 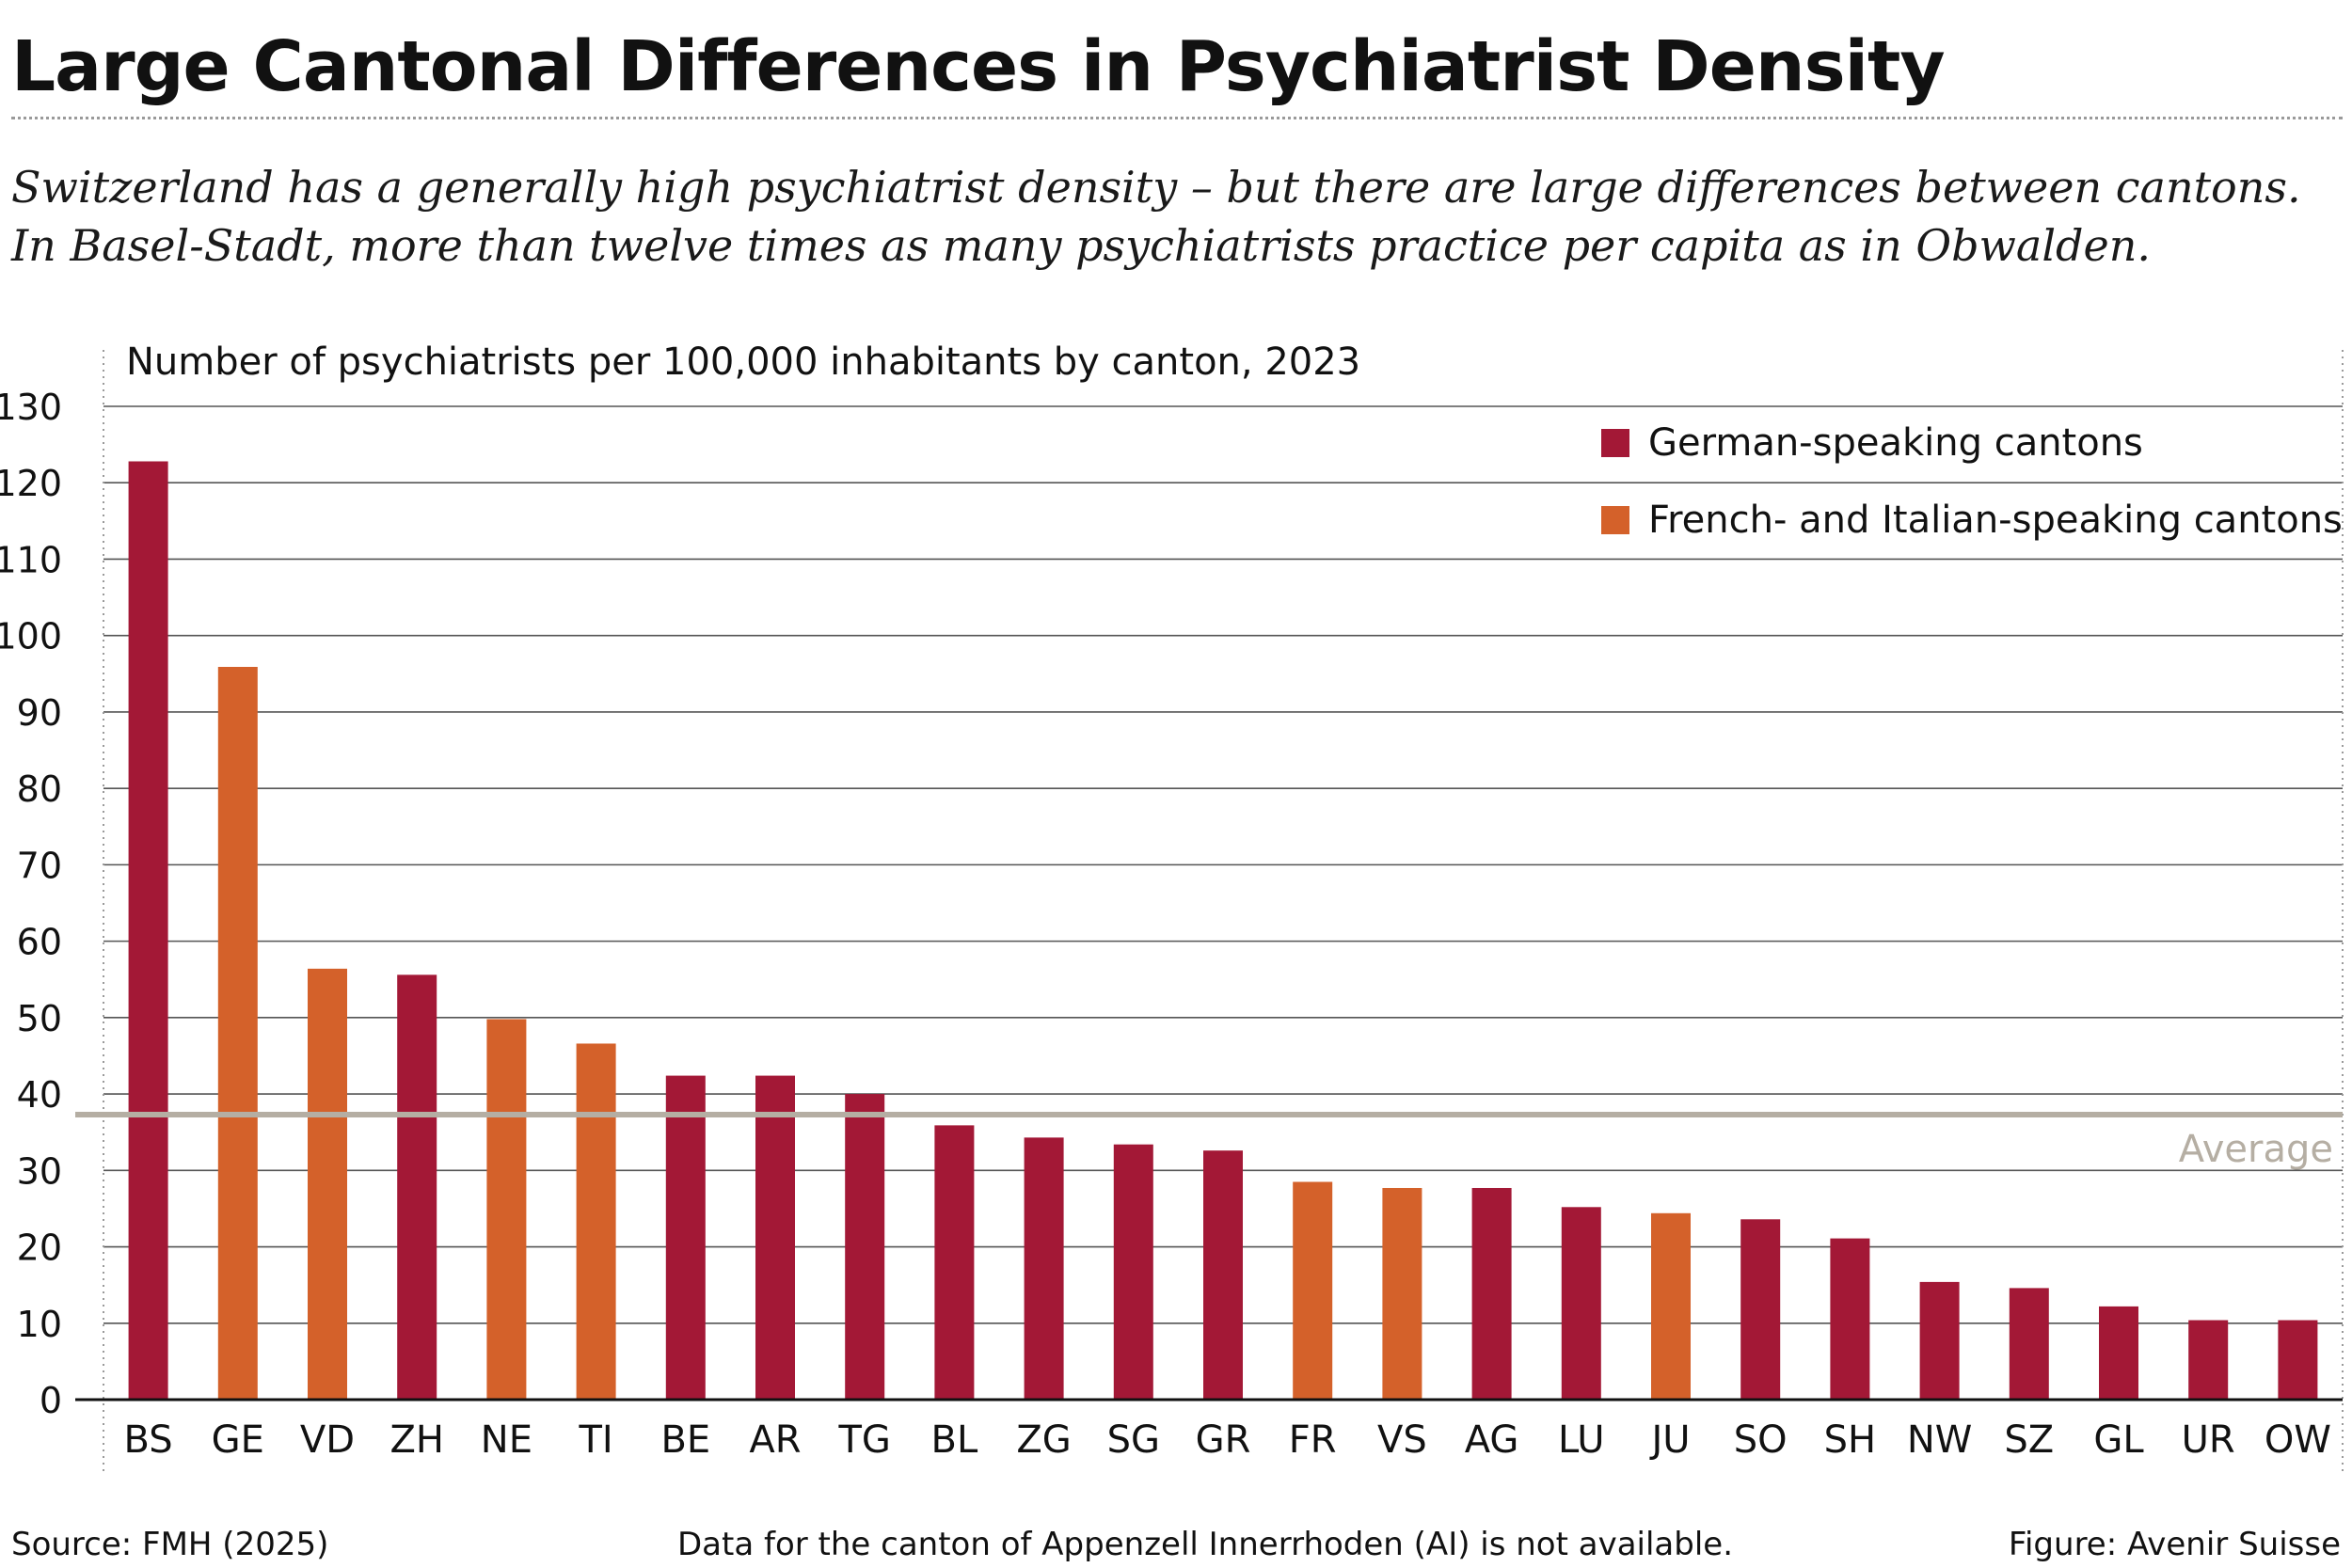 I want to click on average-line-group: Average, so click(x=1209, y=1141).